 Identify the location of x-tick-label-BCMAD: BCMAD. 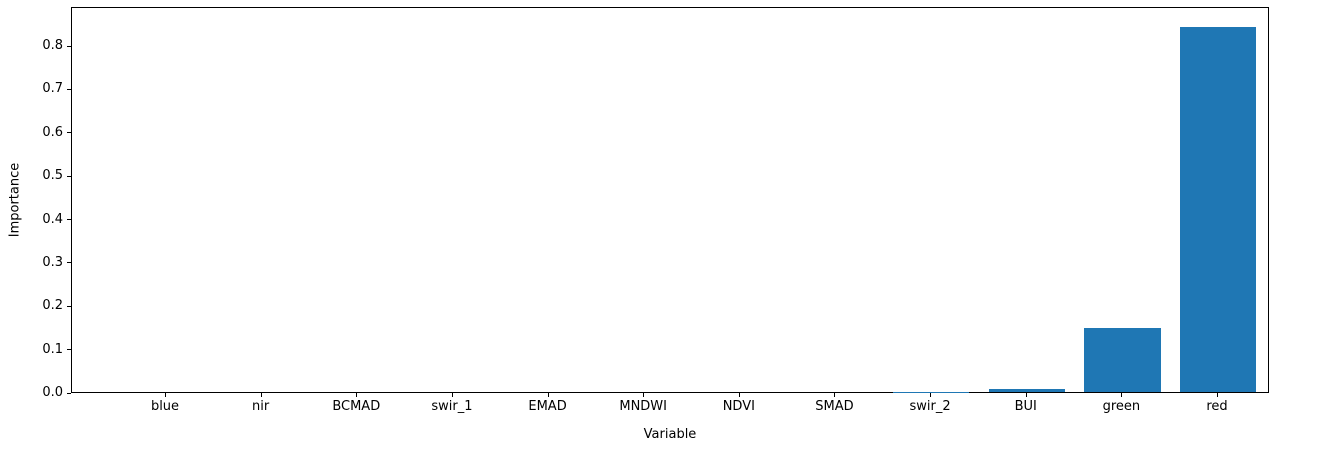
(356, 406).